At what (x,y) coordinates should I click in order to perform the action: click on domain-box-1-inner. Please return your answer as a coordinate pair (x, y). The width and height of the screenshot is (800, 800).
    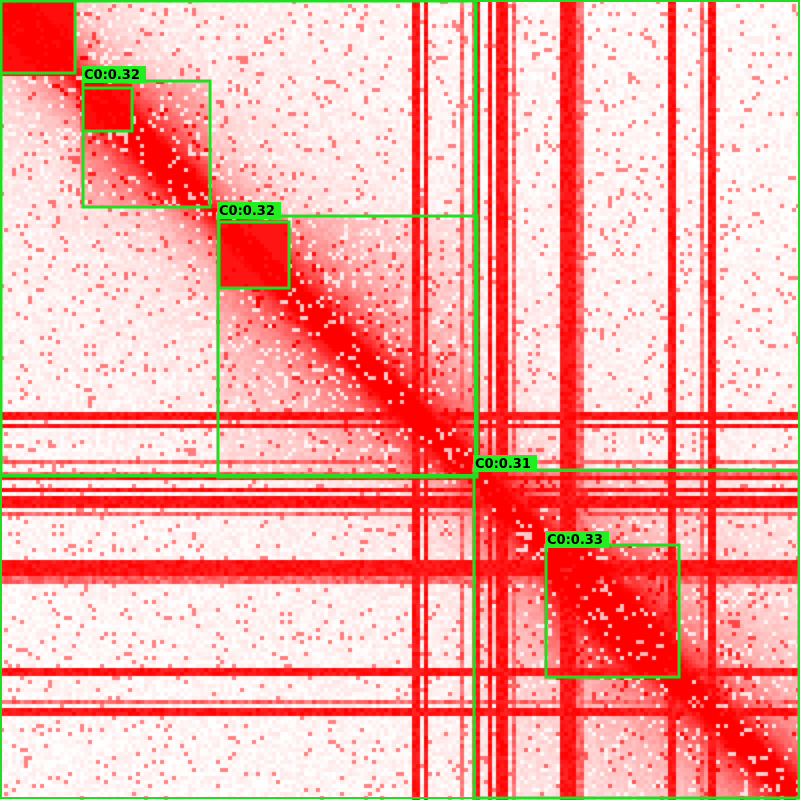
    Looking at the image, I should click on (107, 109).